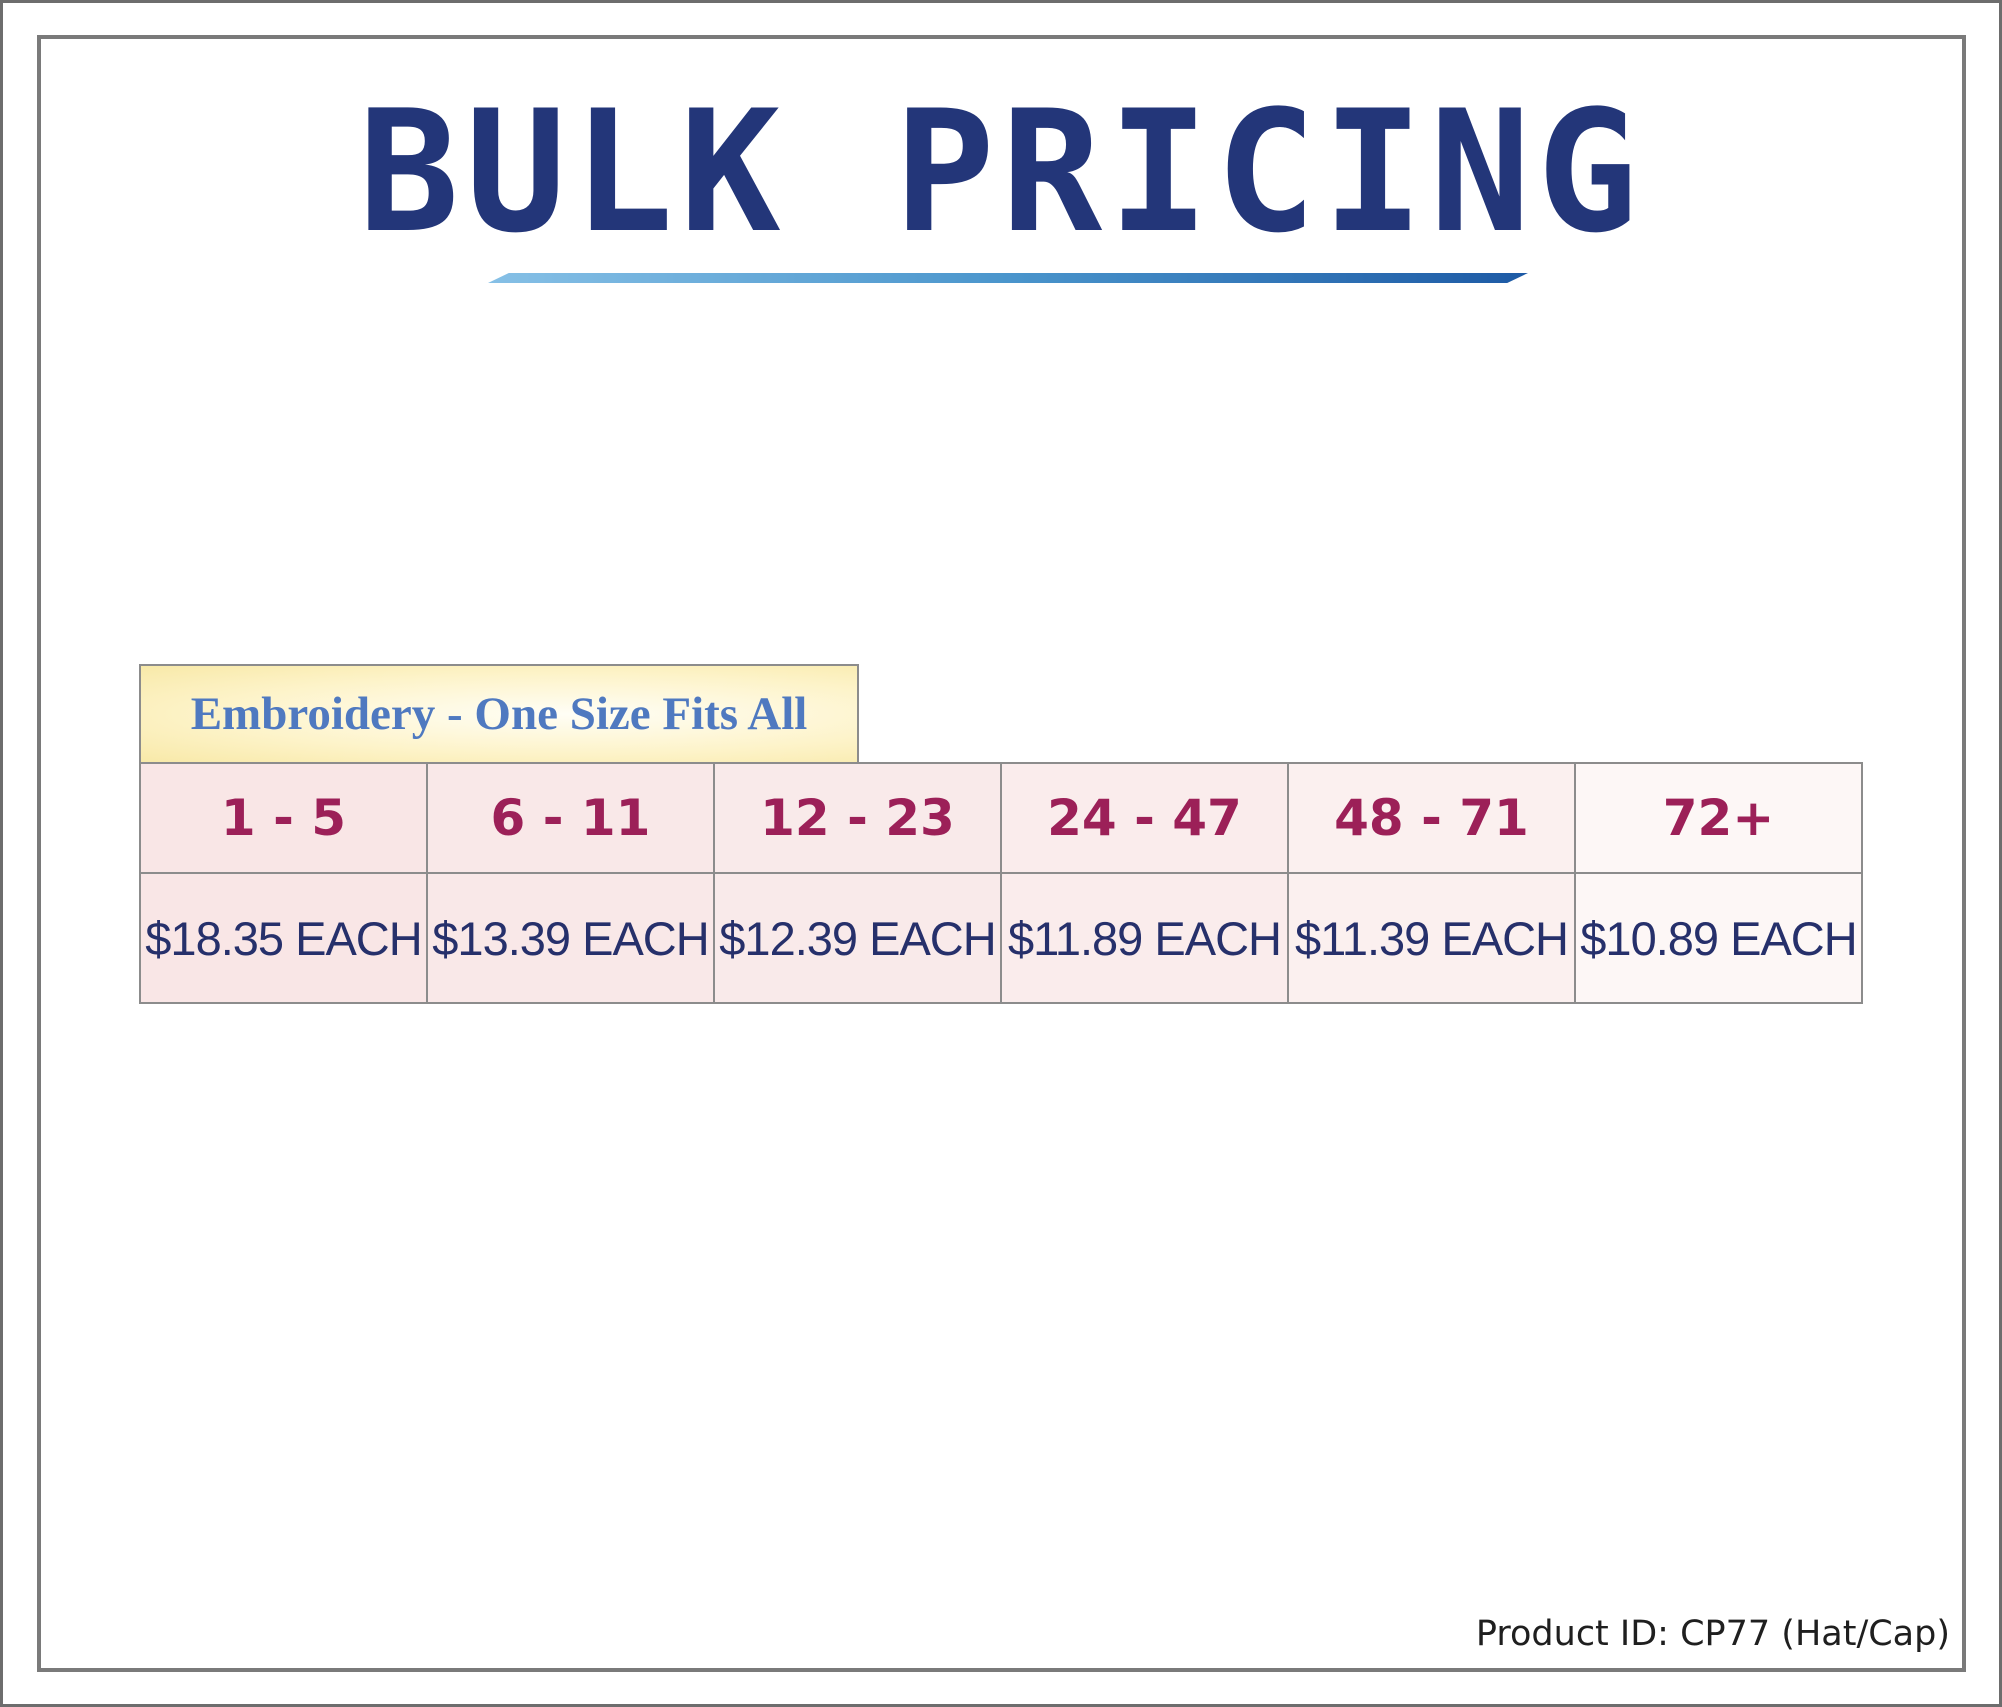 The height and width of the screenshot is (1707, 2002). Describe the element at coordinates (1008, 278) in the screenshot. I see `title-underline` at that location.